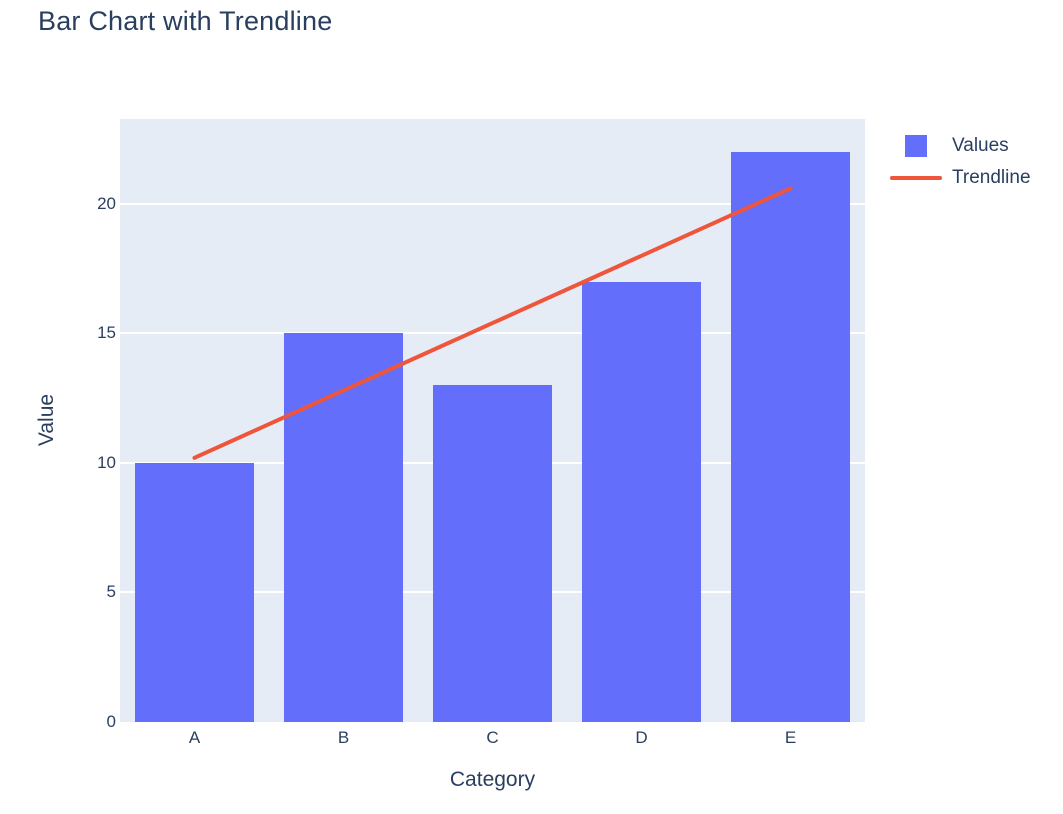 Image resolution: width=1063 pixels, height=814 pixels. Describe the element at coordinates (790, 437) in the screenshot. I see `bar-E` at that location.